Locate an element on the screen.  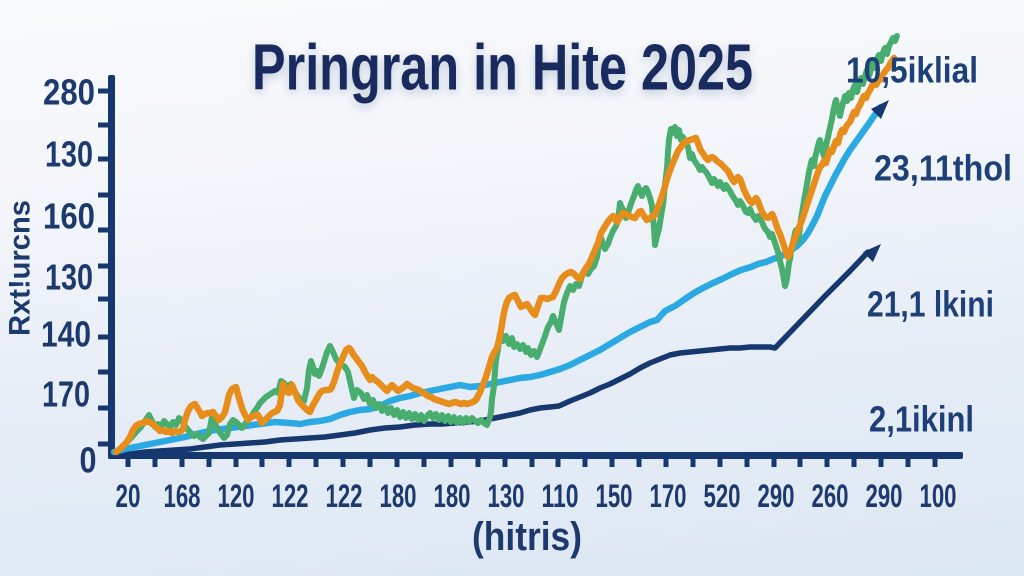
svg-text: 110 is located at coordinates (560, 496).